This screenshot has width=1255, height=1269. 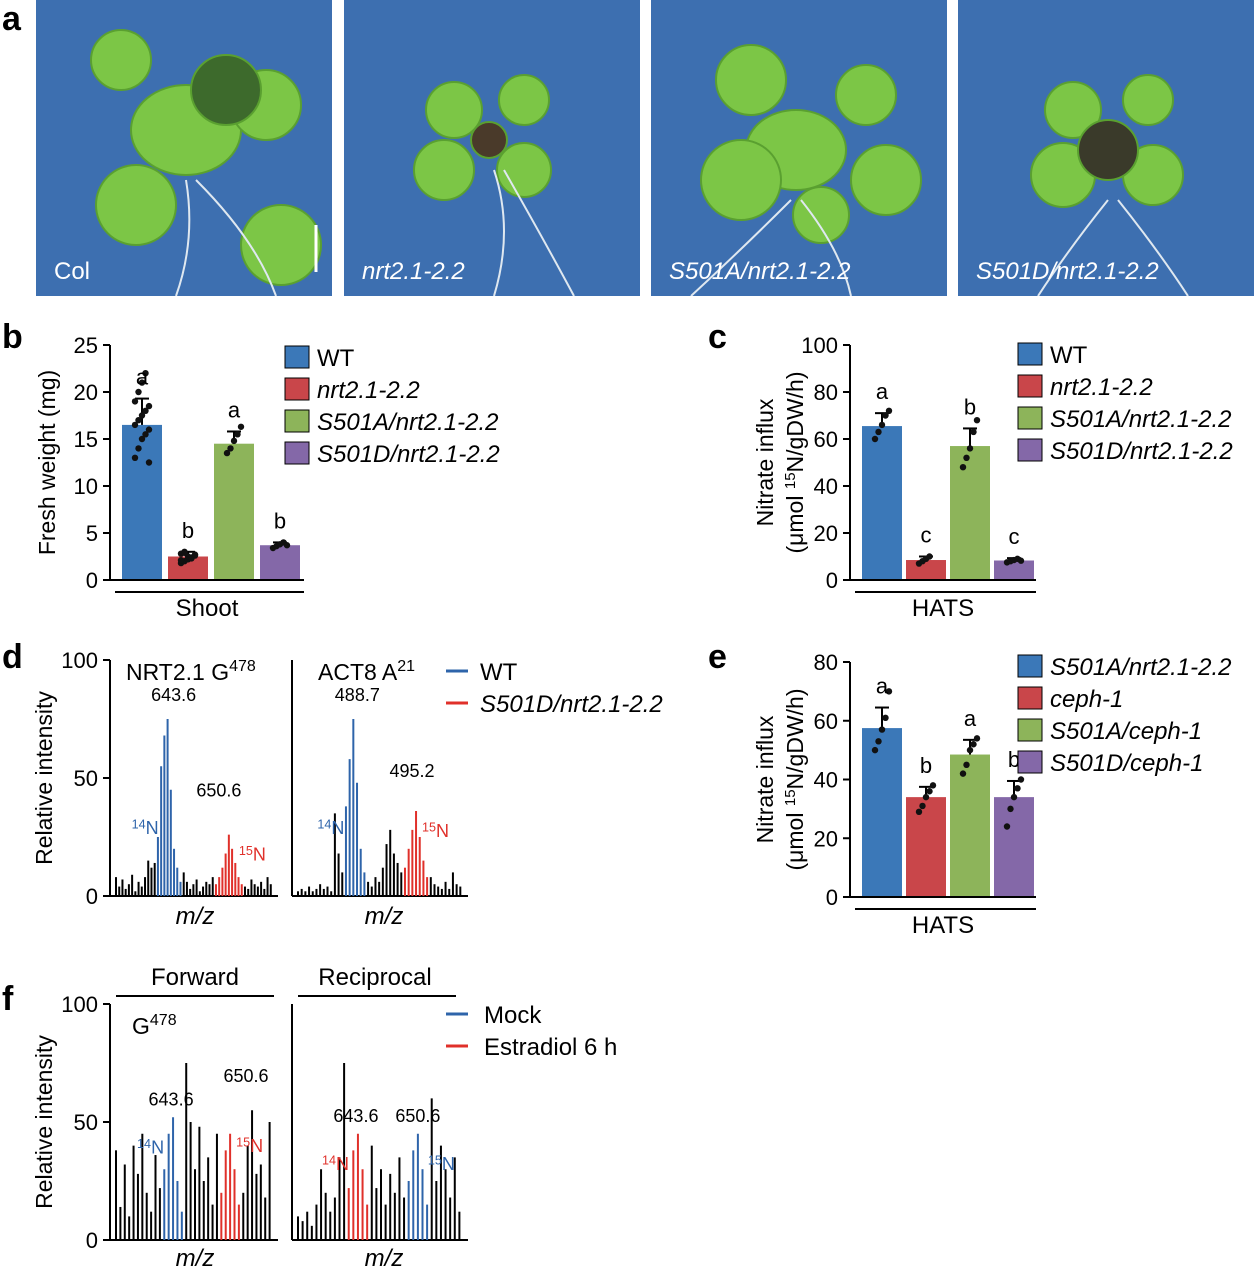 I want to click on y-axis-title: Relative intensity, so click(x=44, y=778).